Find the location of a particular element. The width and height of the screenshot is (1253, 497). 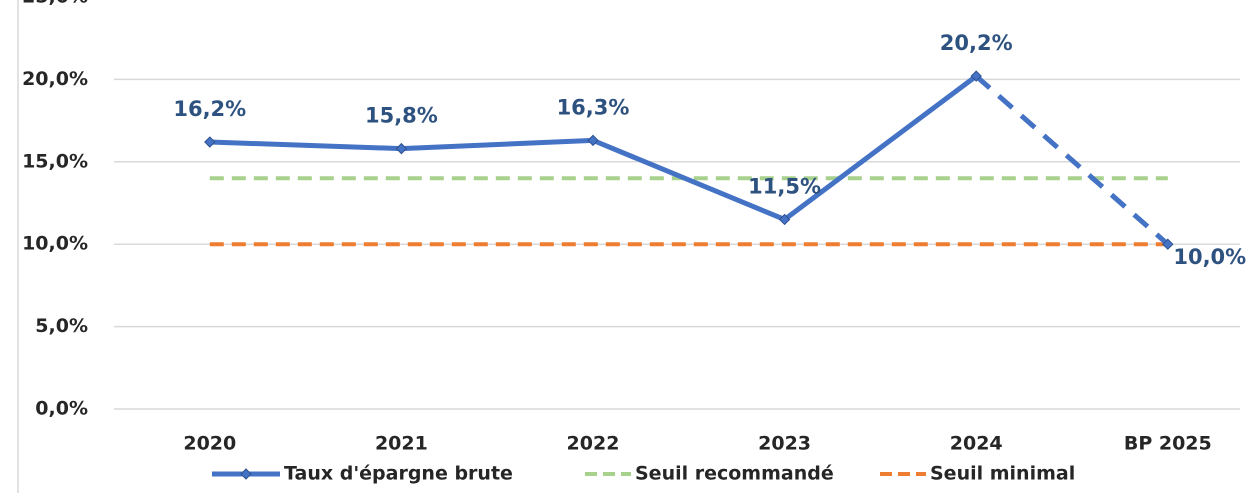

x-tick-label: BP 2025 is located at coordinates (1168, 444).